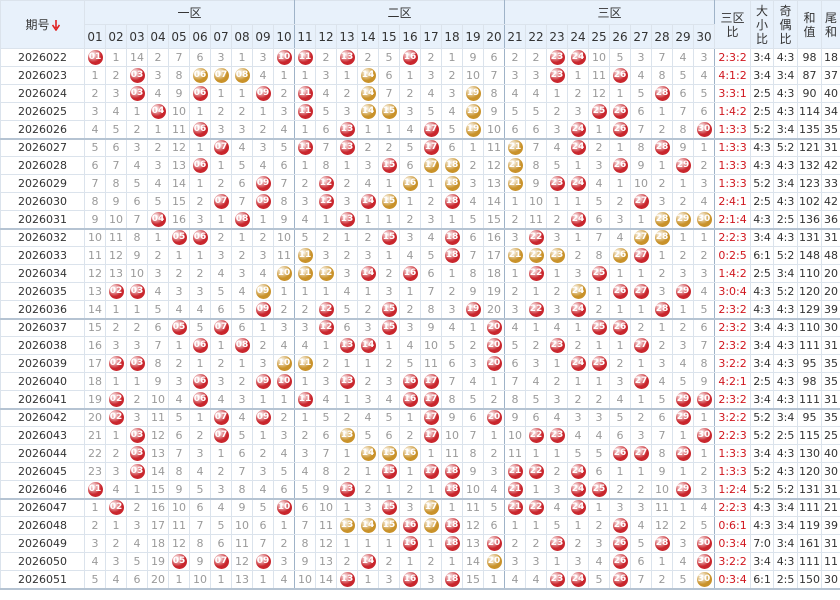  Describe the element at coordinates (704, 579) in the screenshot. I see `ball: 30` at that location.